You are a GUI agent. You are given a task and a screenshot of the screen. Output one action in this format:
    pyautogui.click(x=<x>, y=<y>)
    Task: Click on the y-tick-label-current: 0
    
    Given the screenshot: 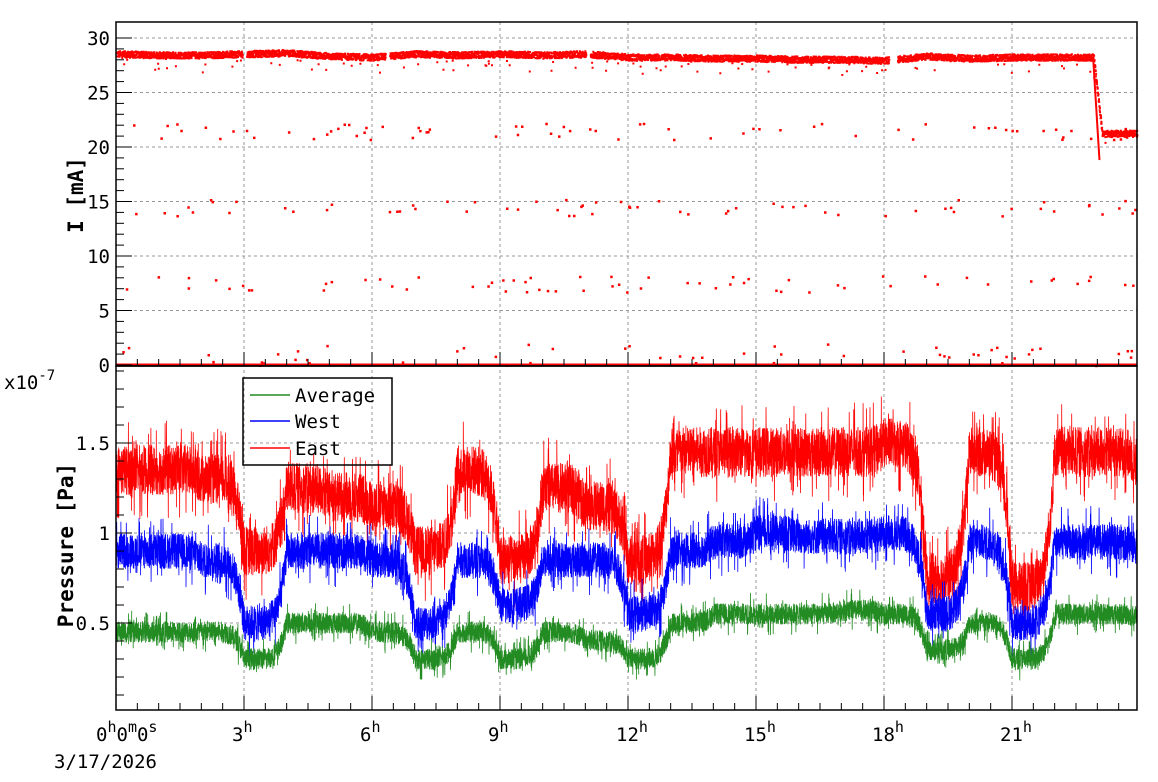 What is the action you would take?
    pyautogui.click(x=104, y=366)
    